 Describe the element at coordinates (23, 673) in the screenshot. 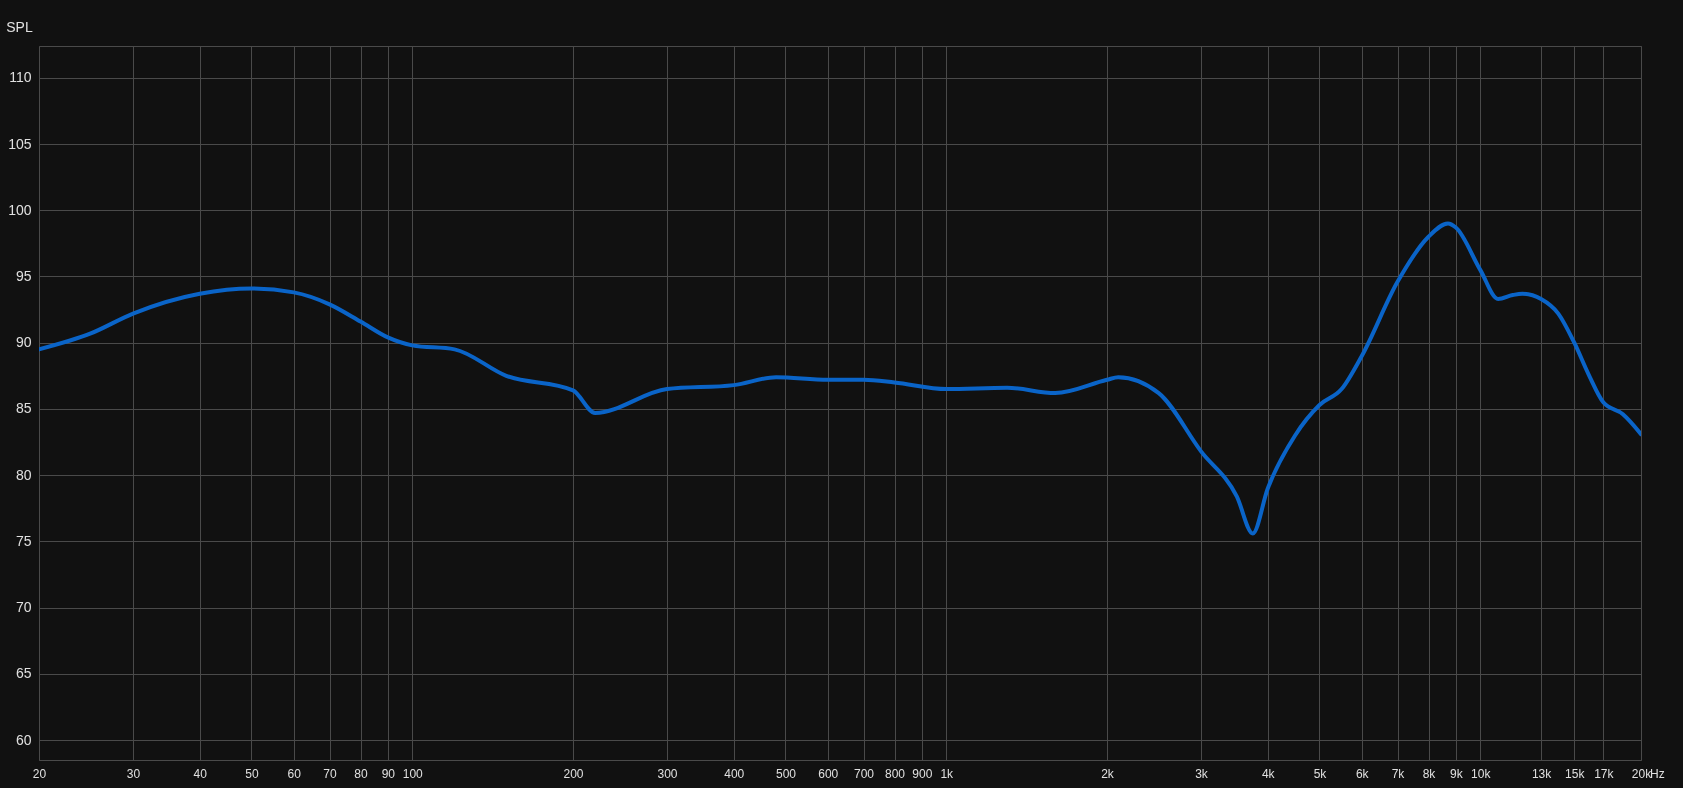

I see `y-tick-label: 65` at that location.